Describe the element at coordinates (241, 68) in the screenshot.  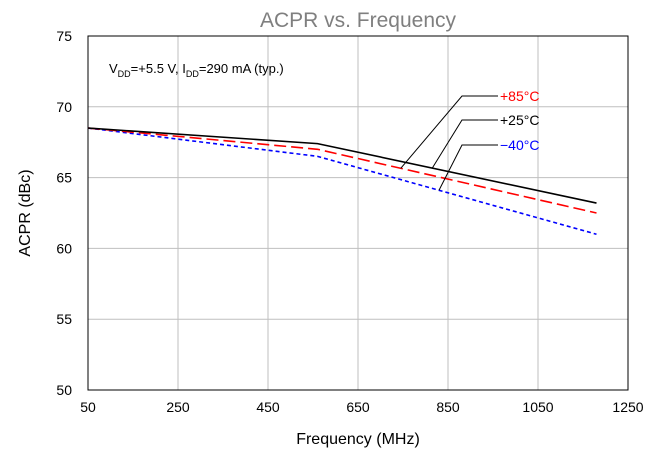
I see `annot-suffix: =290 mA (typ.)` at that location.